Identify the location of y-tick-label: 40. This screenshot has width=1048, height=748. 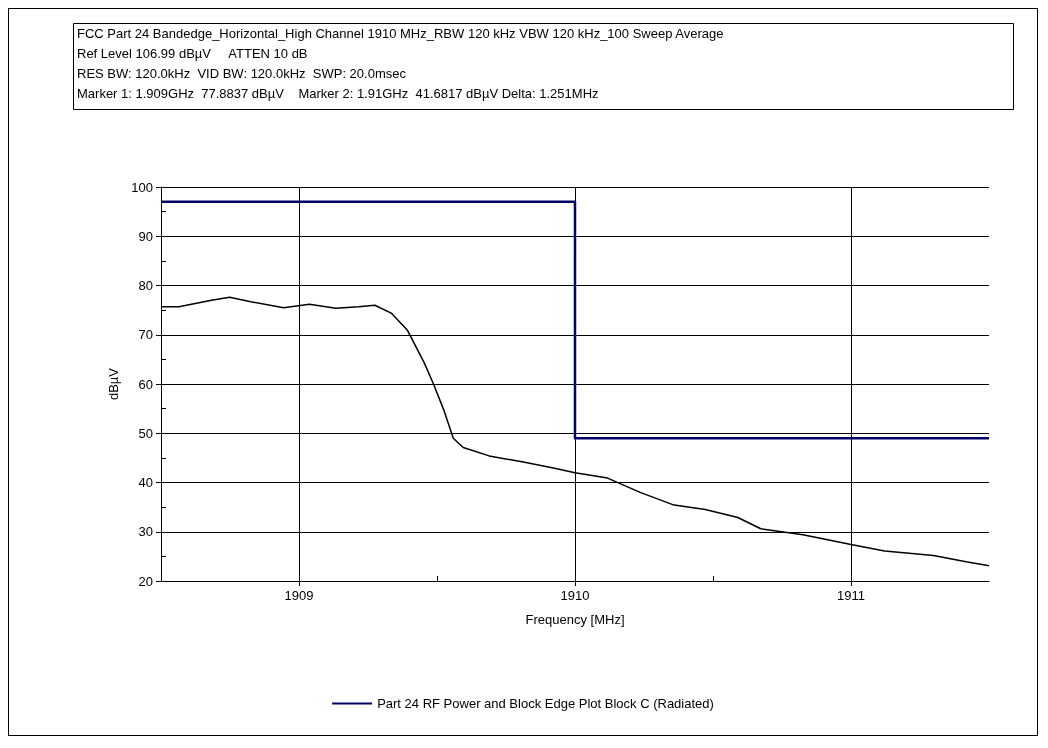
(145, 482).